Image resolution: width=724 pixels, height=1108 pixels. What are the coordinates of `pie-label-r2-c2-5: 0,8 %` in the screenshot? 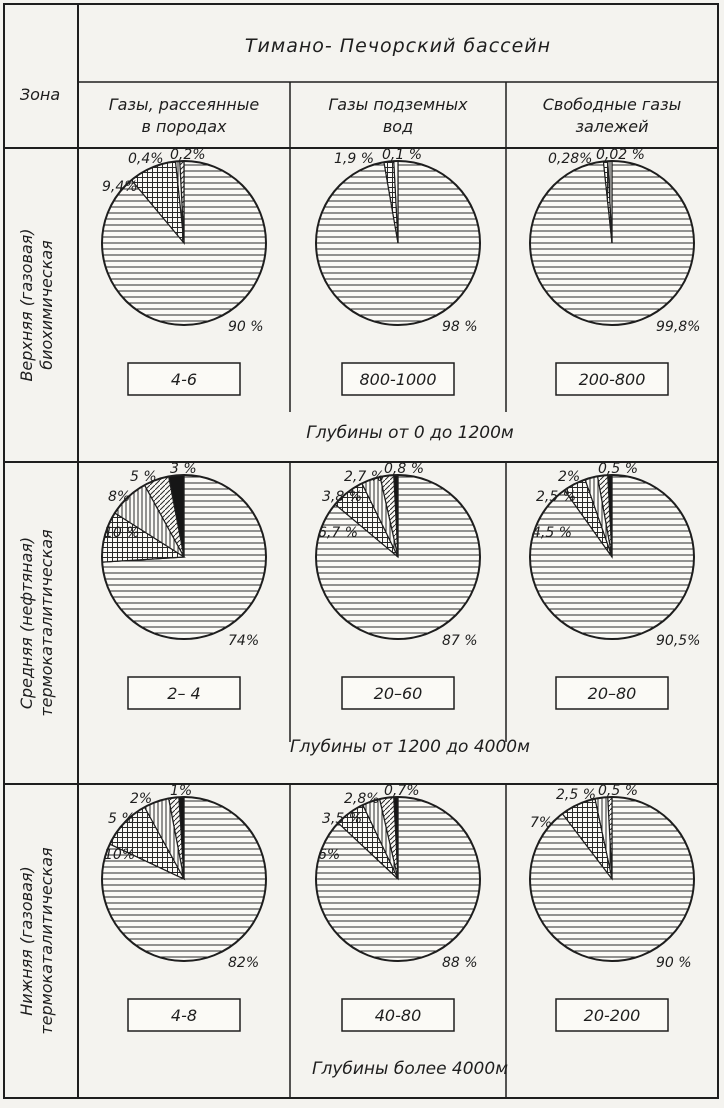 It's located at (404, 469).